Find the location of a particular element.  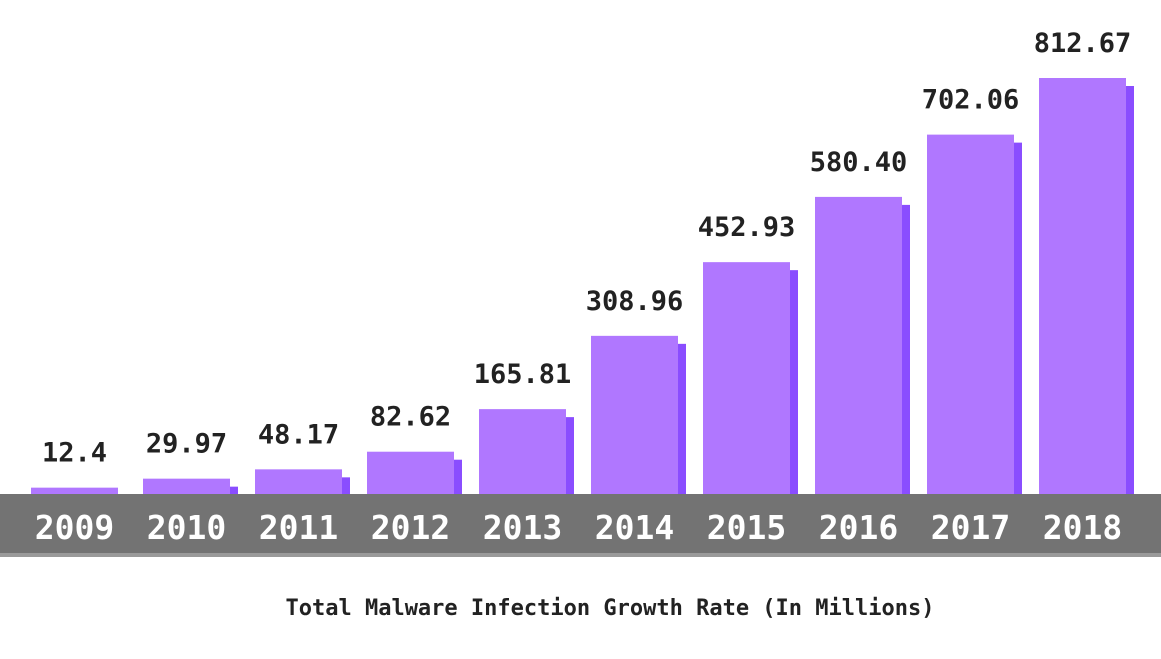

bar-side-2011 is located at coordinates (346, 485).